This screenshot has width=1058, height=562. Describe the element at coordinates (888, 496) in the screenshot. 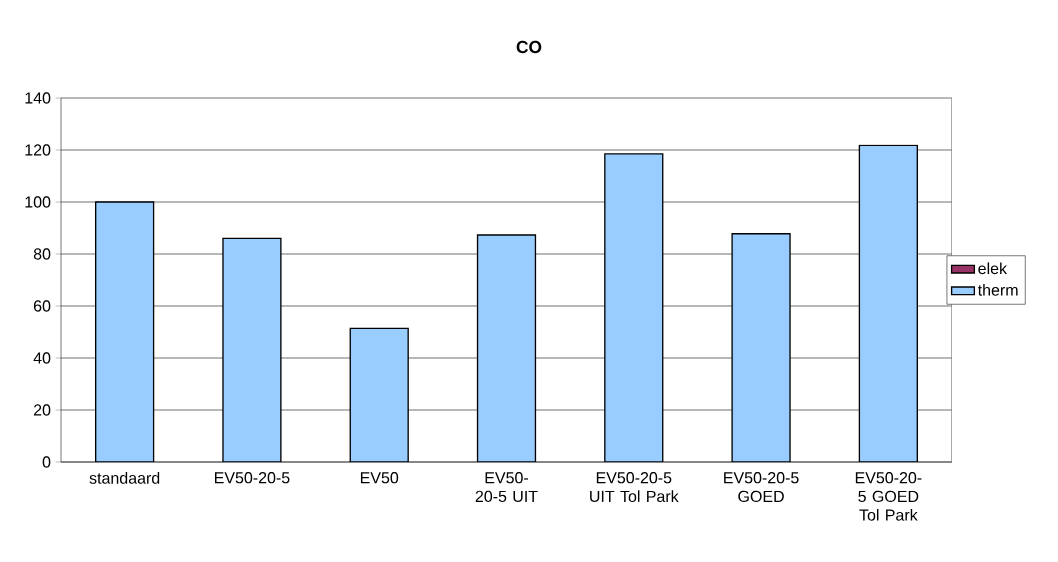

I see `x-tick-label: EV50-20-5 GOED Tol Park` at that location.